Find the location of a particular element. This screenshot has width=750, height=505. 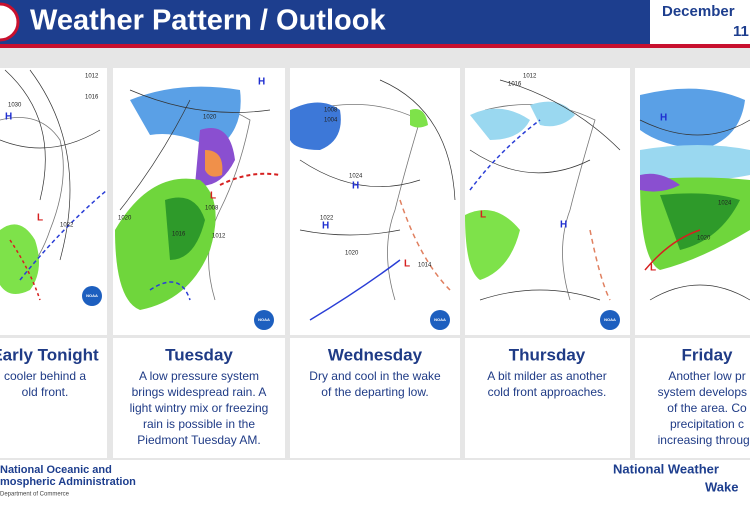

date: 11 is located at coordinates (741, 31).